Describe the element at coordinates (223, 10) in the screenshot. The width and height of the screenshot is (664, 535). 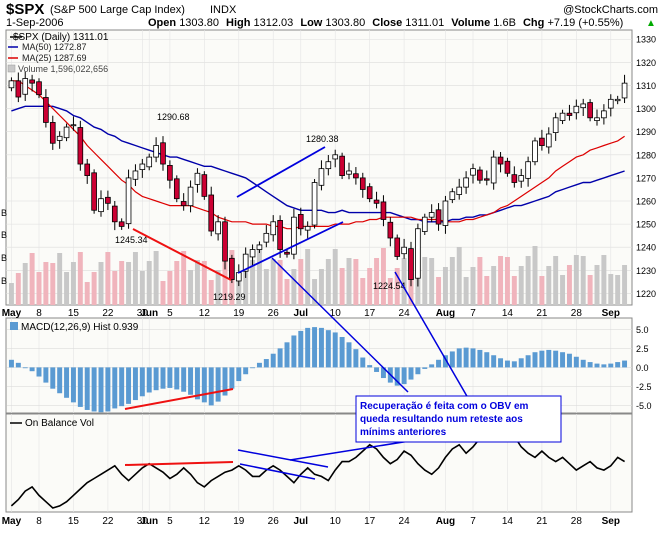
I see `exchange-label: INDX` at that location.